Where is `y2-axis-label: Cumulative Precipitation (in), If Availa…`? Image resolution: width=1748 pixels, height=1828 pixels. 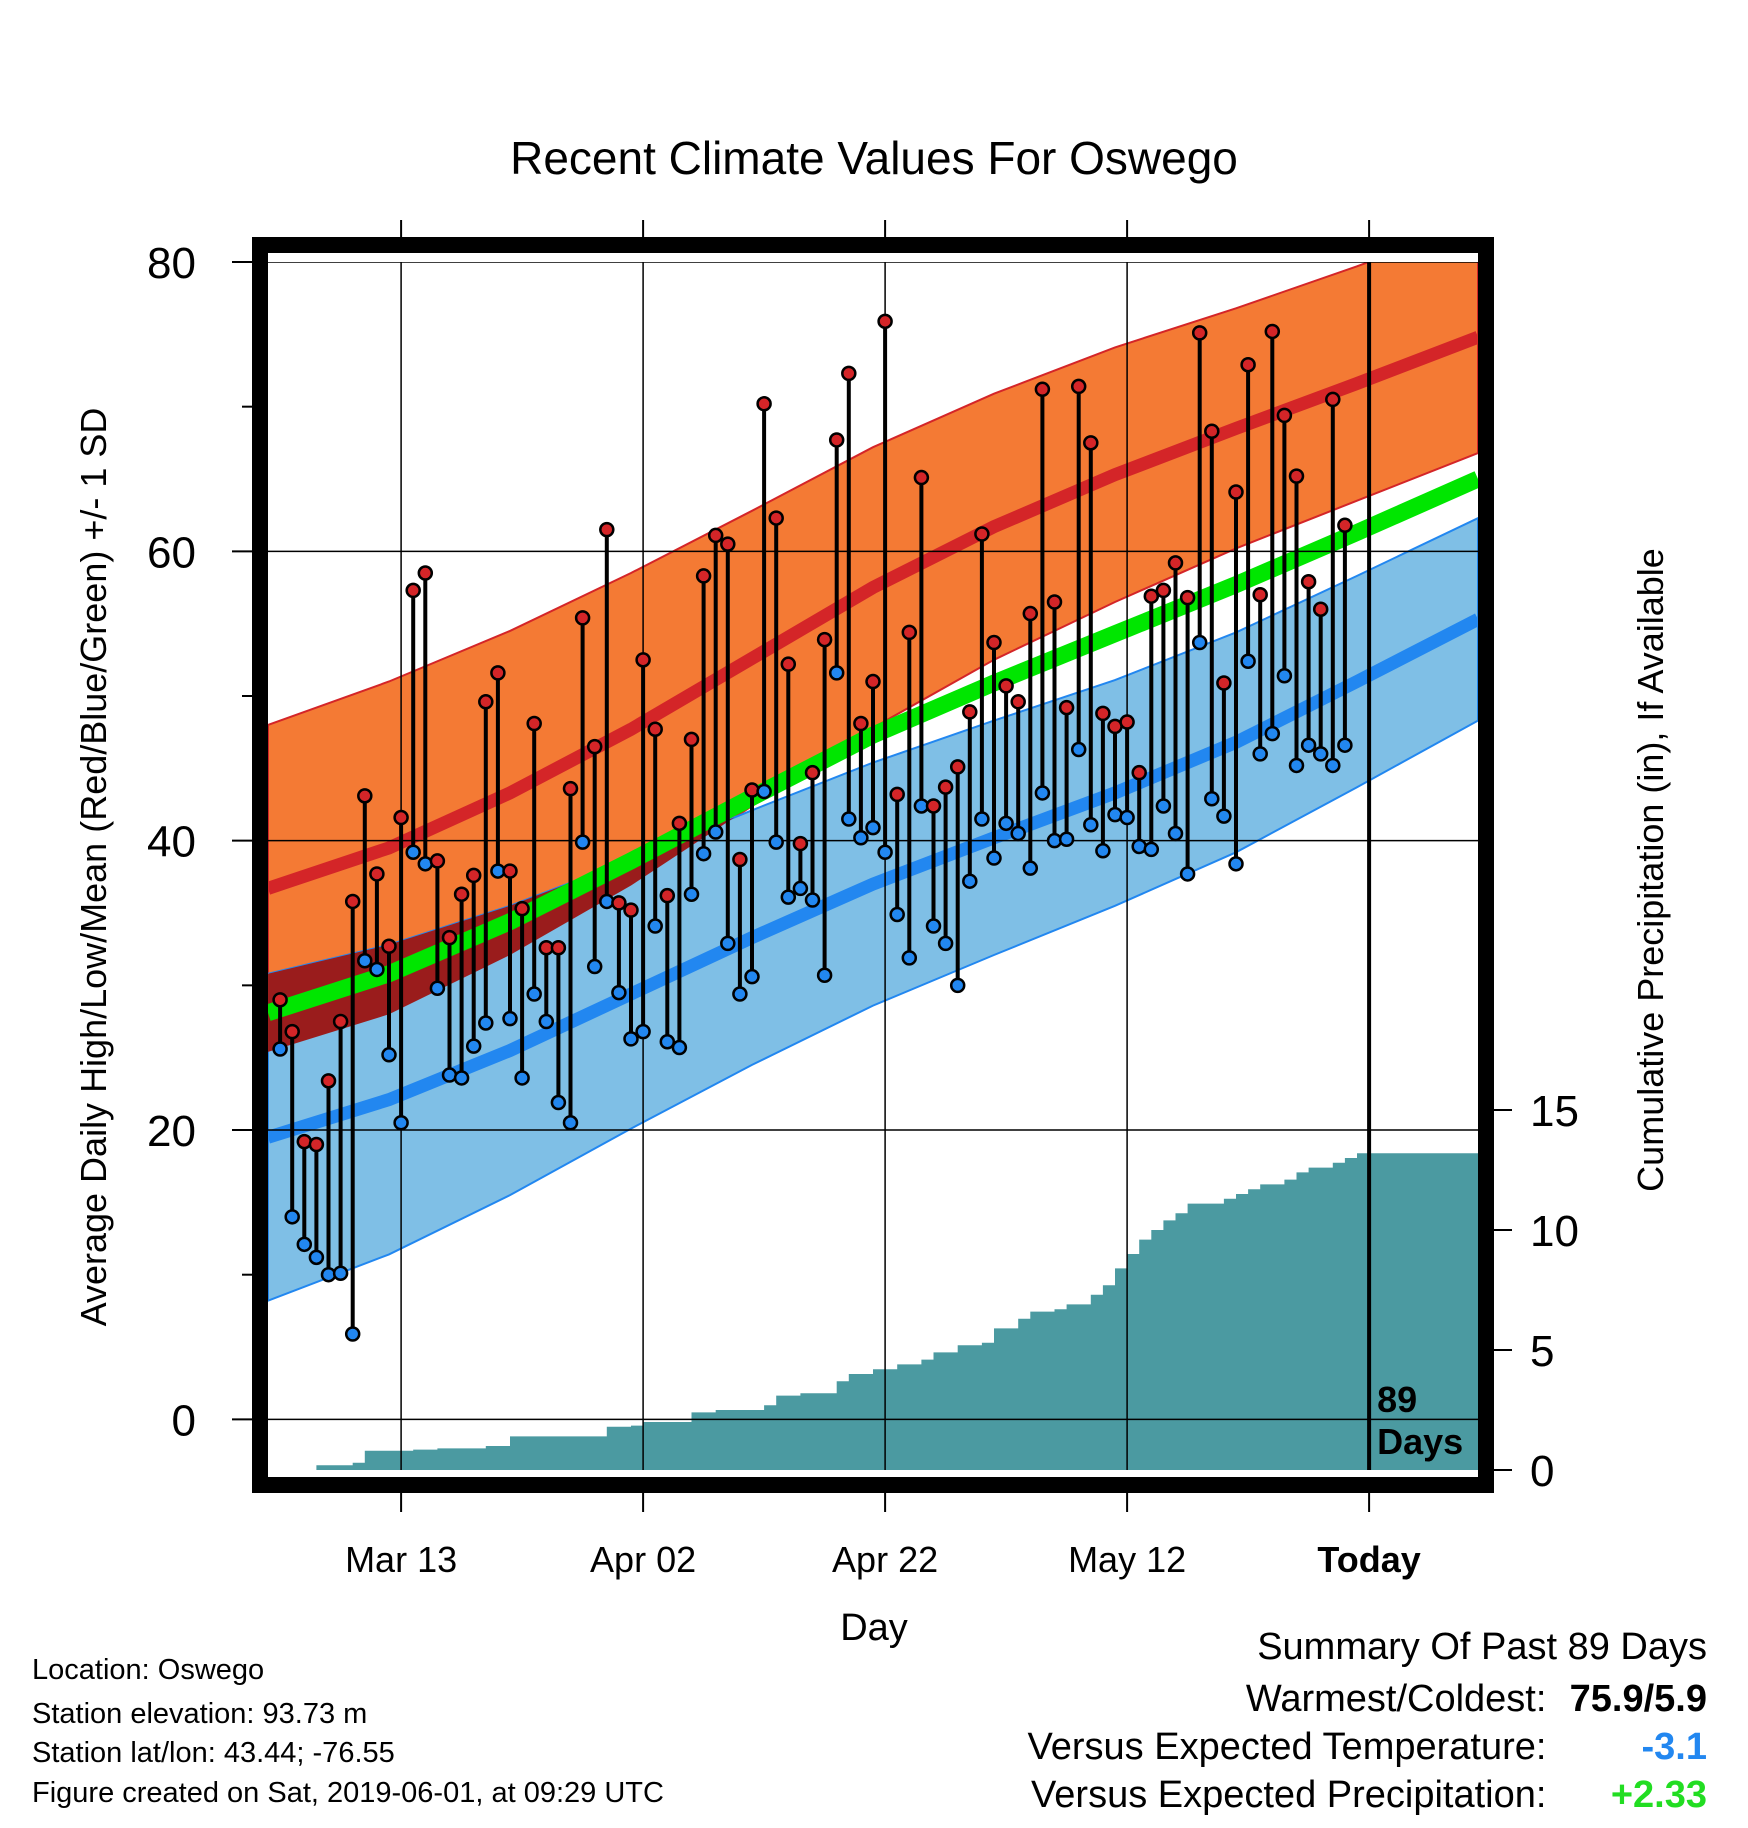 y2-axis-label: Cumulative Precipitation (in), If Availa… is located at coordinates (1650, 870).